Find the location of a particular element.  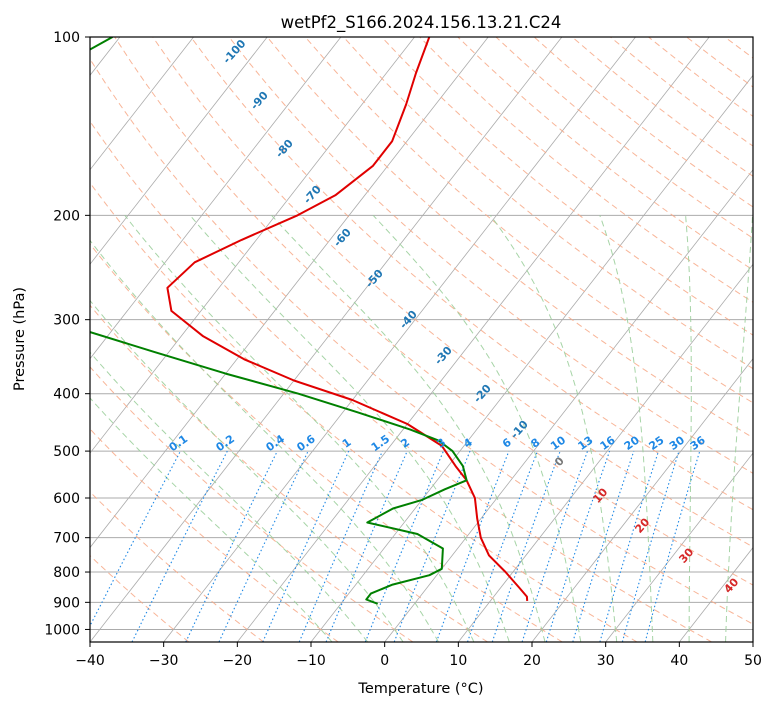

x-tick-label: 0 is located at coordinates (384, 661).